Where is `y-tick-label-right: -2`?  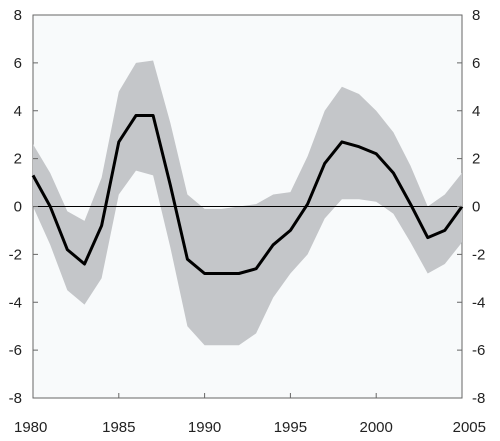 y-tick-label-right: -2 is located at coordinates (478, 254).